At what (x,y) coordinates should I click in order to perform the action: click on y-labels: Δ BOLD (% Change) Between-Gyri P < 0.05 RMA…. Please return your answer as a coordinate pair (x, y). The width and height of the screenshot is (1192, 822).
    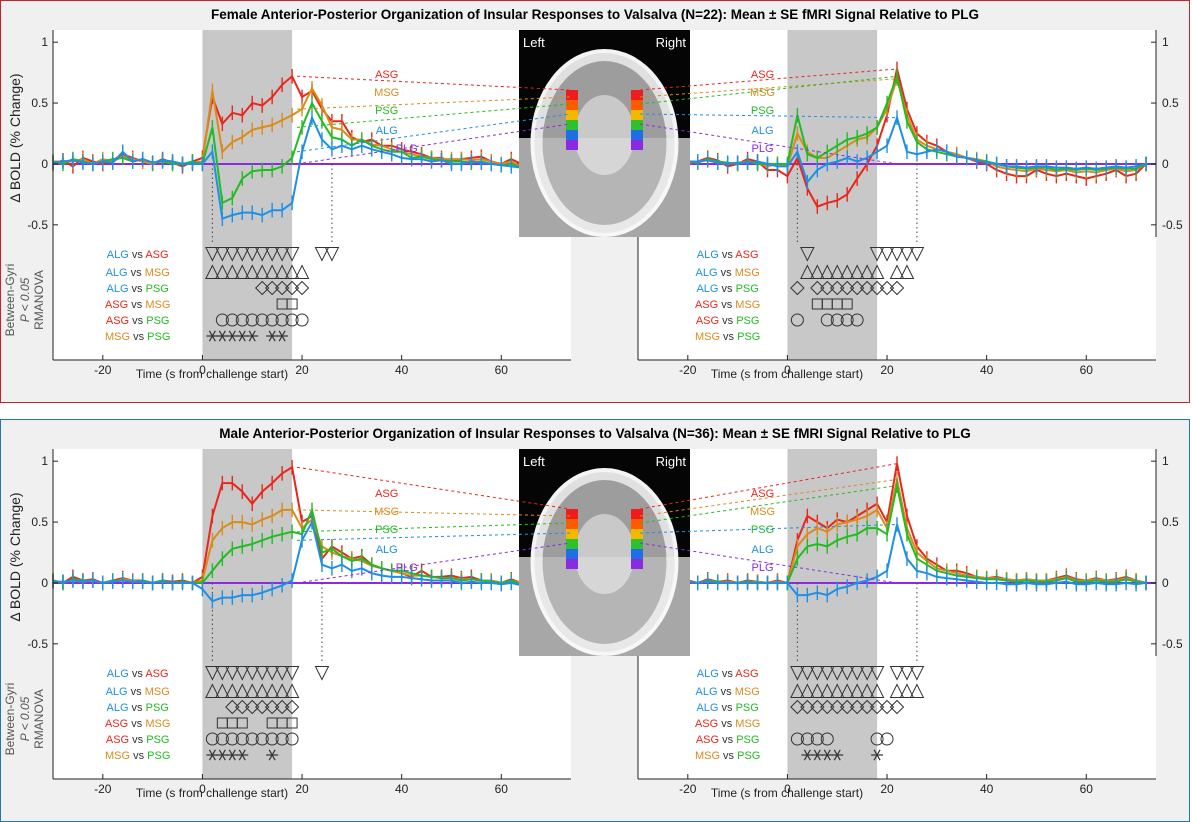
    Looking at the image, I should click on (24, 204).